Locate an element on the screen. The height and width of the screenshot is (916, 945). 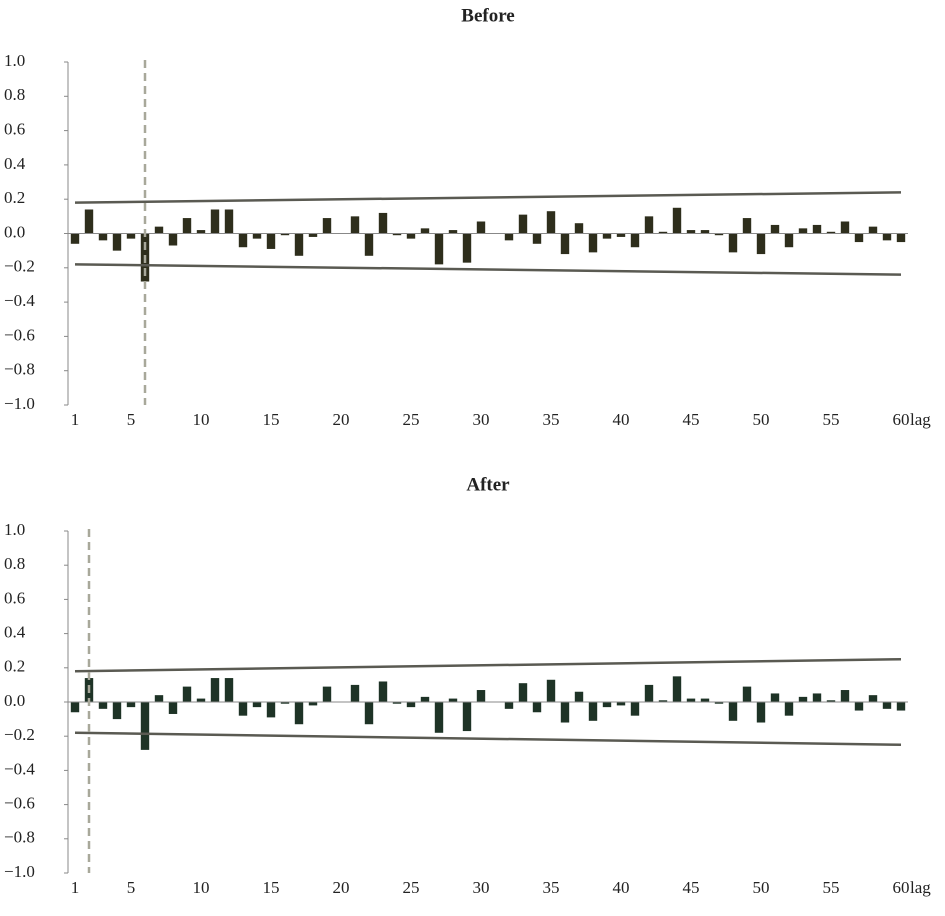
y-tick-label: −0.2 is located at coordinates (19, 266).